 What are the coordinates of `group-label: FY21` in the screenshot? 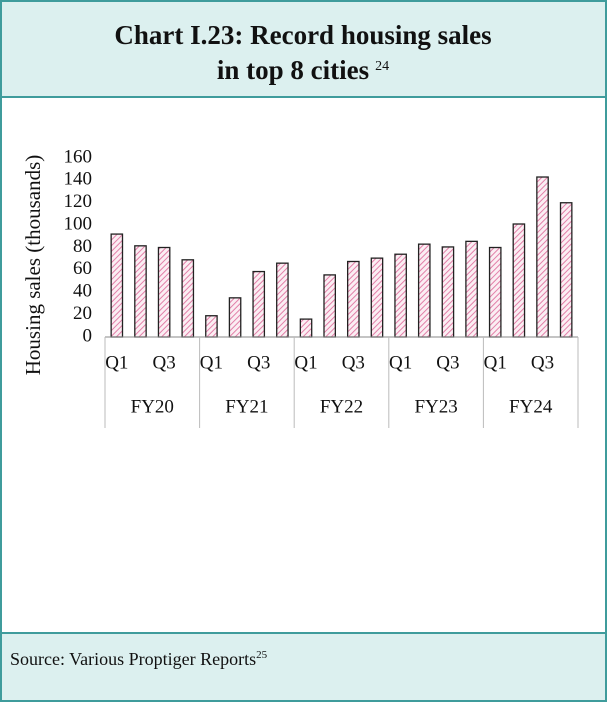 It's located at (246, 406).